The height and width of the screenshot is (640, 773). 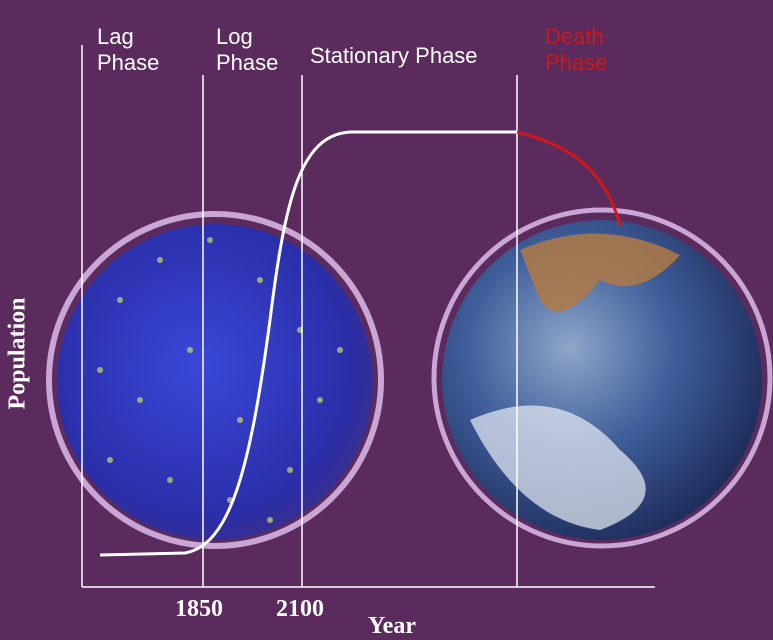 What do you see at coordinates (558, 467) in the screenshot?
I see `clouds` at bounding box center [558, 467].